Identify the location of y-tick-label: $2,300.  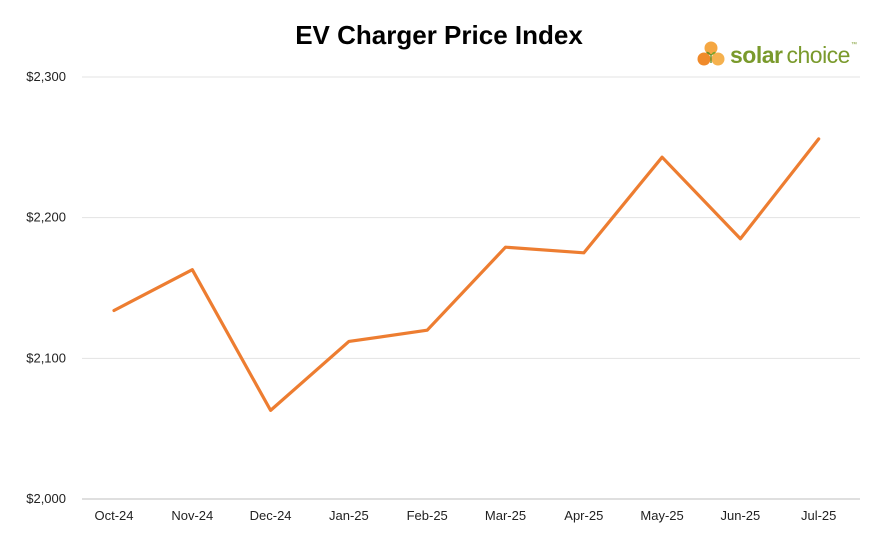
(46, 76).